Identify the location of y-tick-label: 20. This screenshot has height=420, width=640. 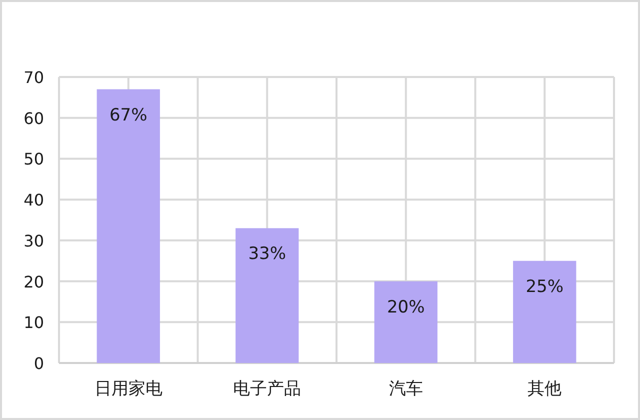
(34, 282).